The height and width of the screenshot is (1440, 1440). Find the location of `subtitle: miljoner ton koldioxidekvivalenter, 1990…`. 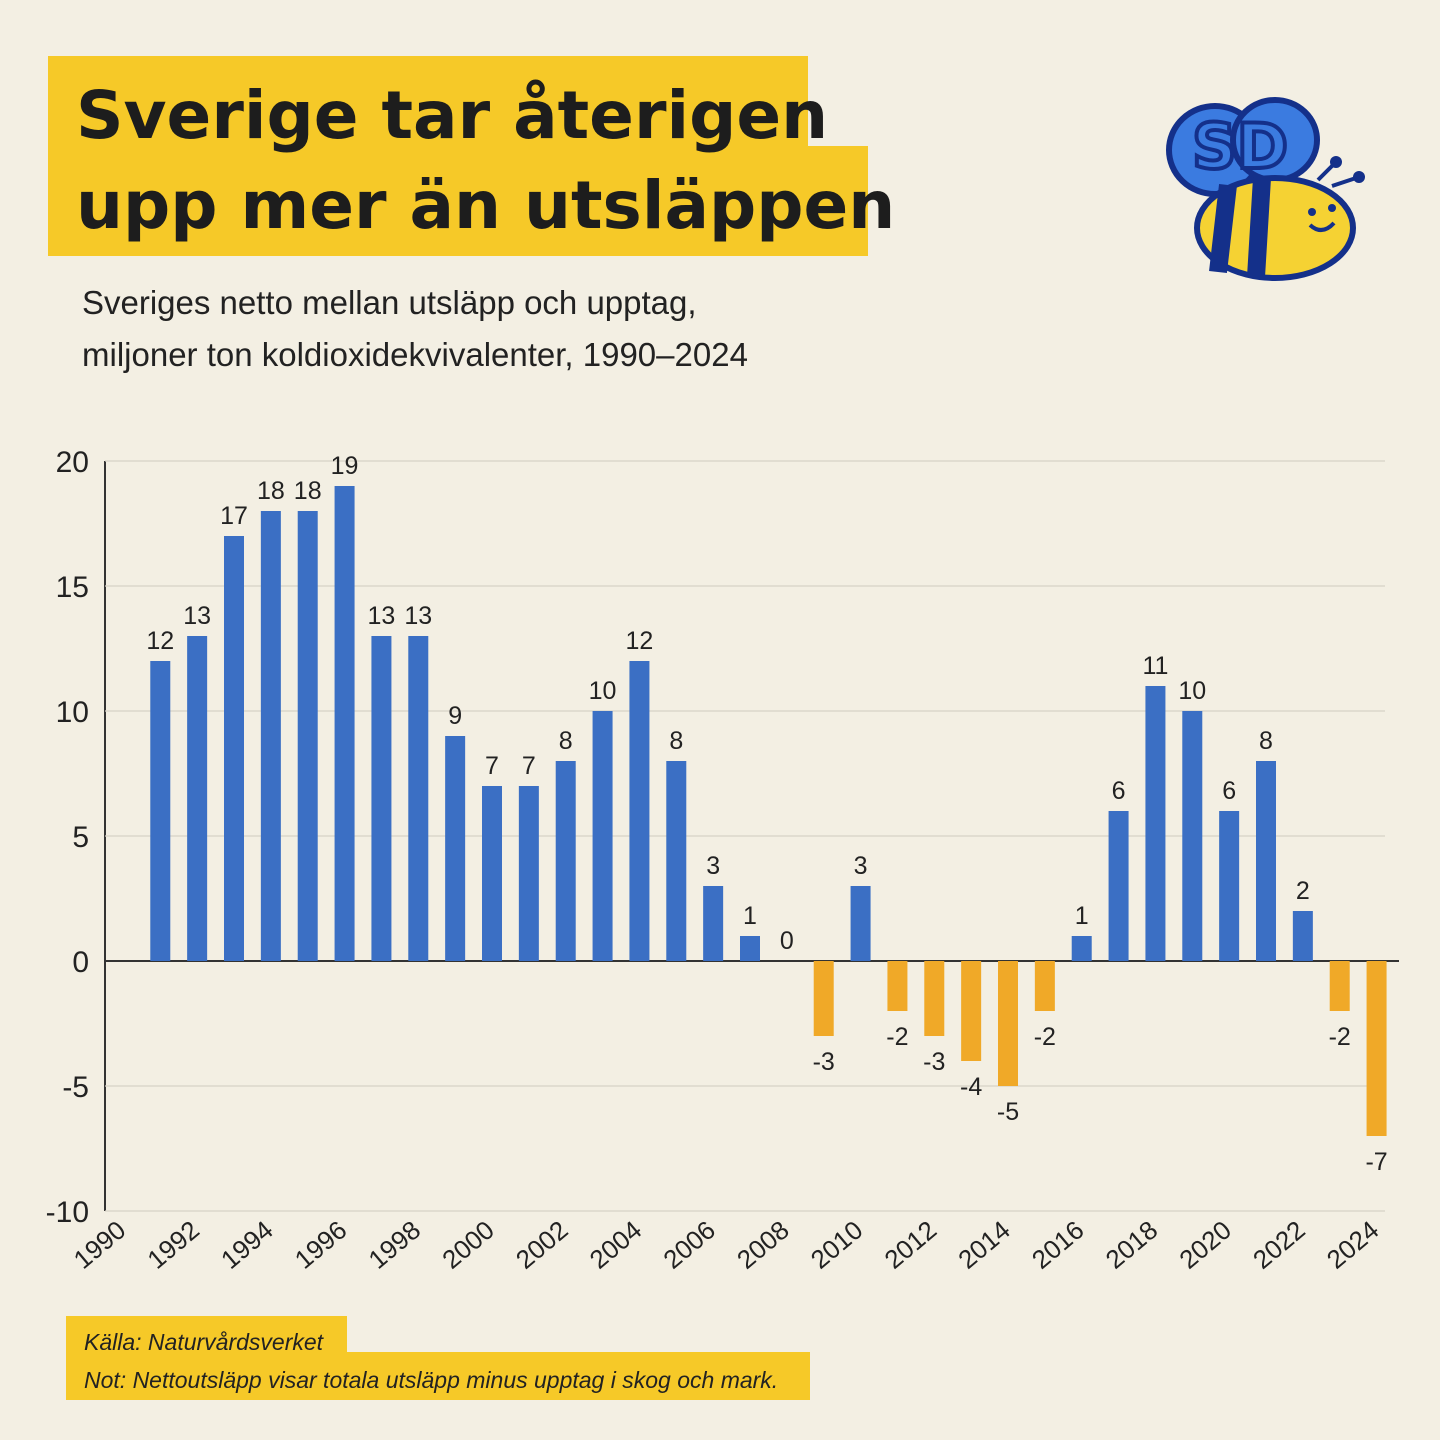

subtitle: miljoner ton koldioxidekvivalenter, 1990… is located at coordinates (415, 354).